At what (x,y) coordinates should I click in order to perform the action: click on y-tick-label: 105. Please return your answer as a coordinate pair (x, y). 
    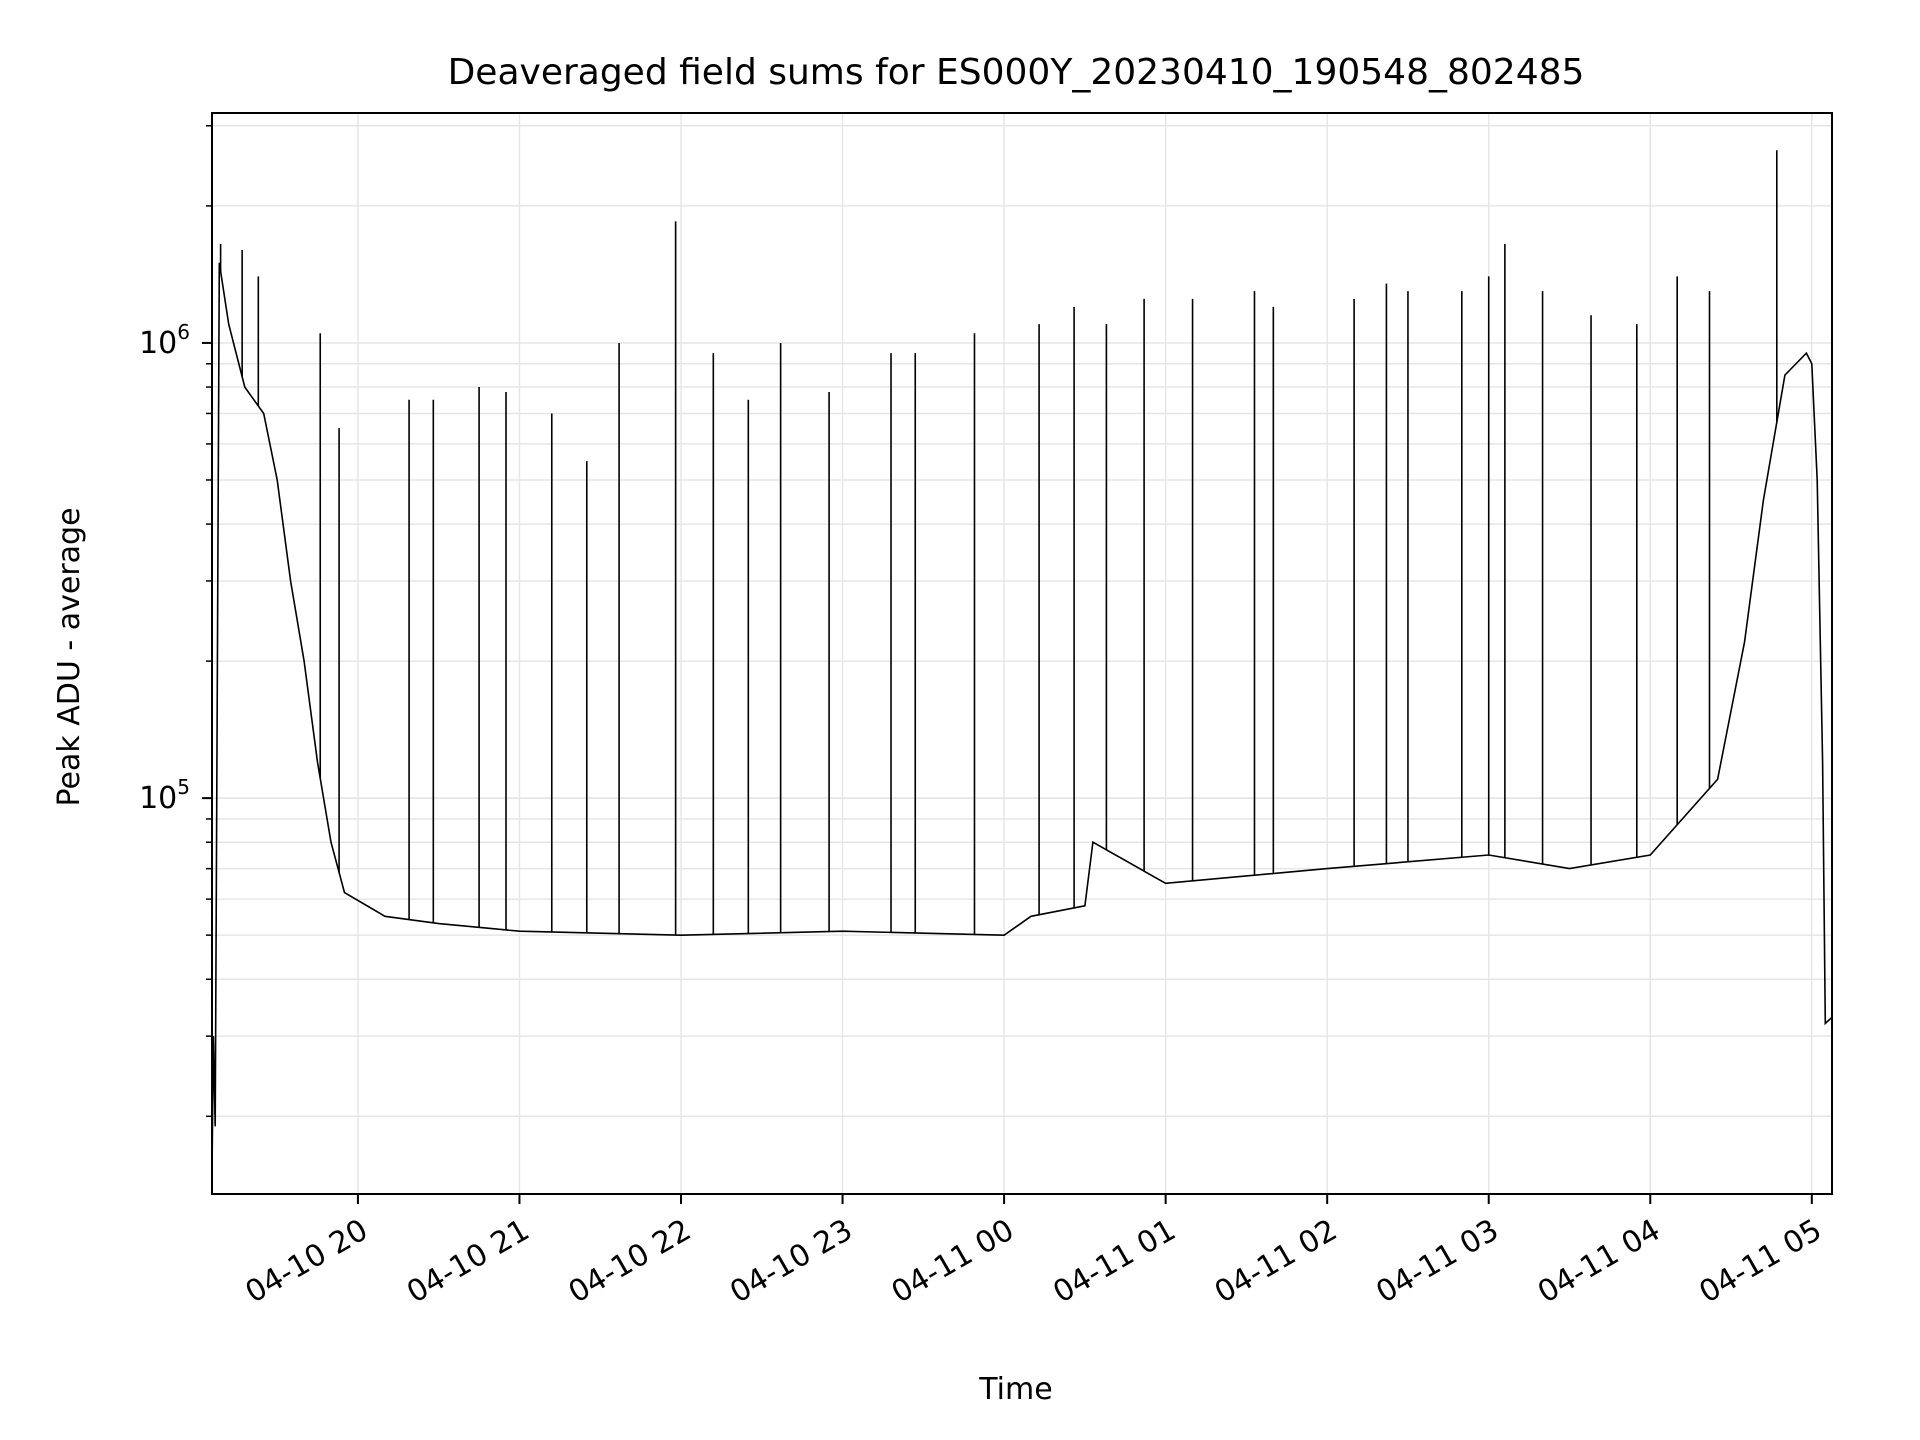
    Looking at the image, I should click on (164, 795).